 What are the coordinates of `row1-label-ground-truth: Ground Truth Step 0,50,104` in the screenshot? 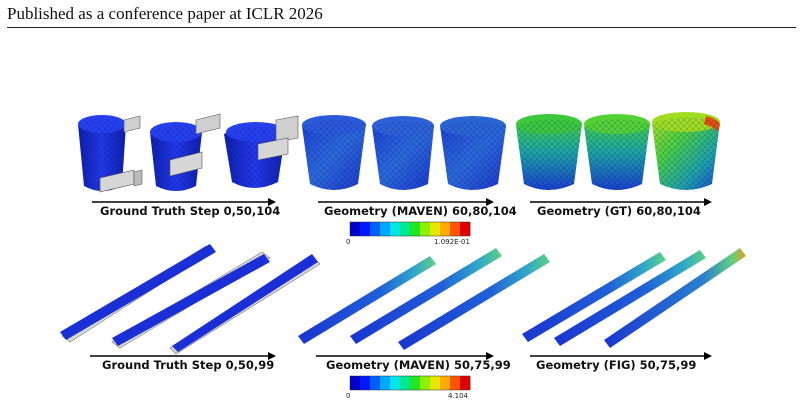 It's located at (190, 211).